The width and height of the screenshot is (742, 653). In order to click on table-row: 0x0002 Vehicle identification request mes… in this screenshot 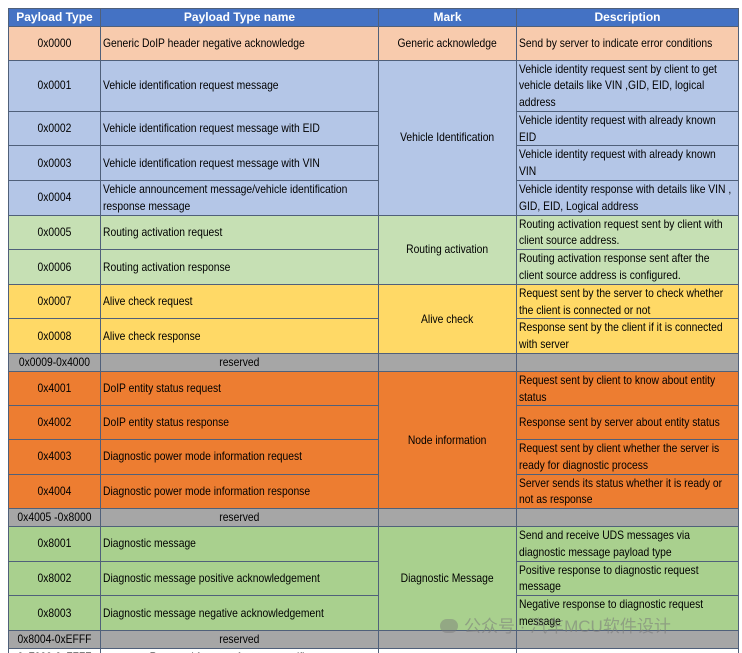, I will do `click(373, 128)`.